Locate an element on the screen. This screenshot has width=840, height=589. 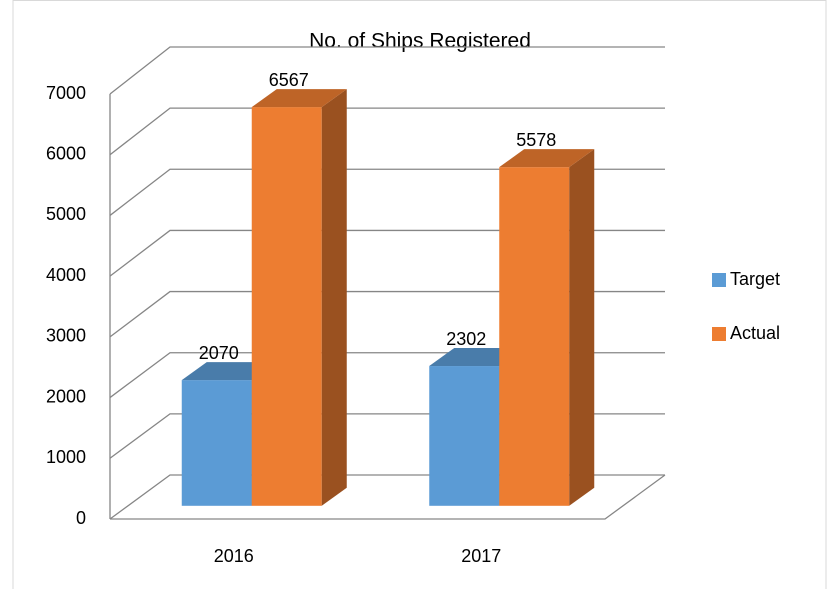
data-label: 2302 is located at coordinates (466, 339).